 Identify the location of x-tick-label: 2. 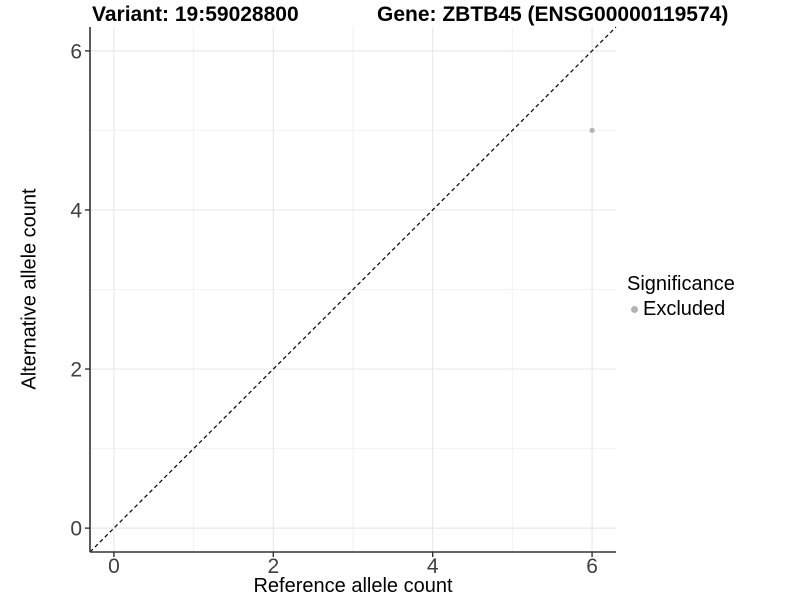
(273, 566).